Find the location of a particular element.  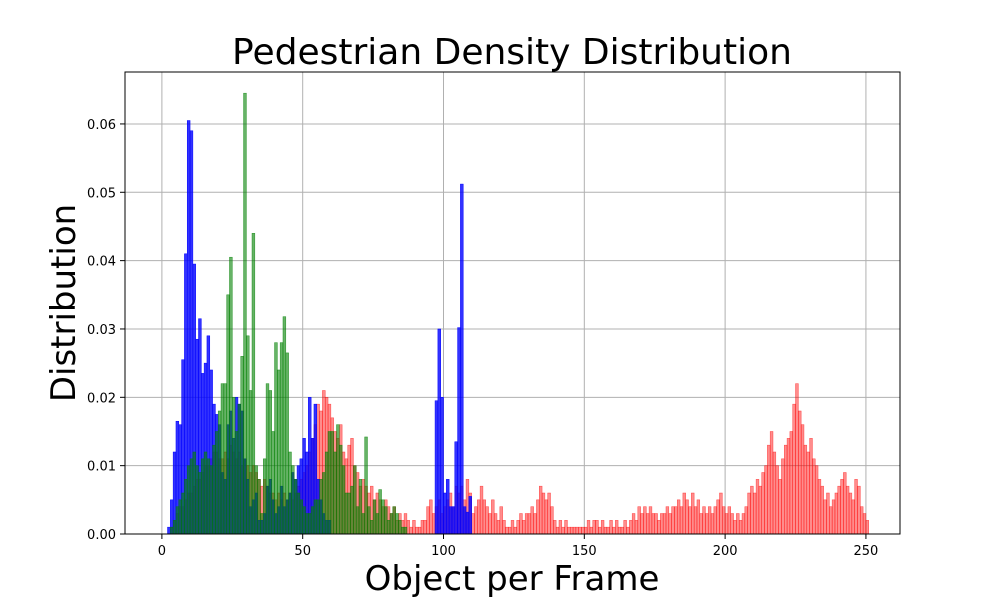

x-tick-label: 50 is located at coordinates (302, 551).